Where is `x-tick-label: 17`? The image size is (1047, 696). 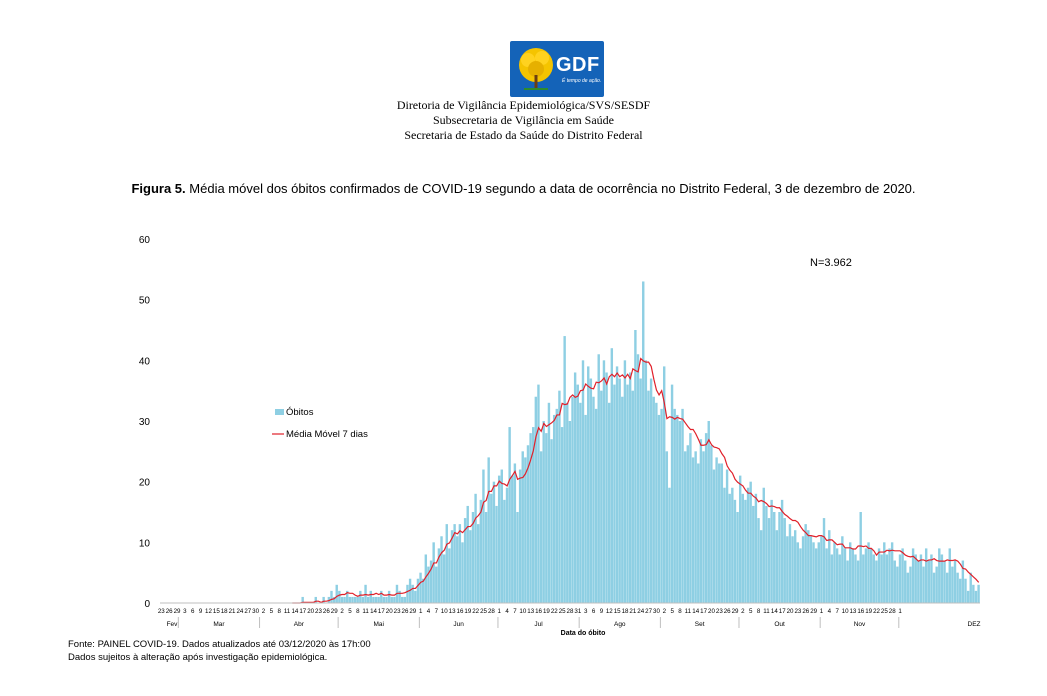 x-tick-label: 17 is located at coordinates (782, 611).